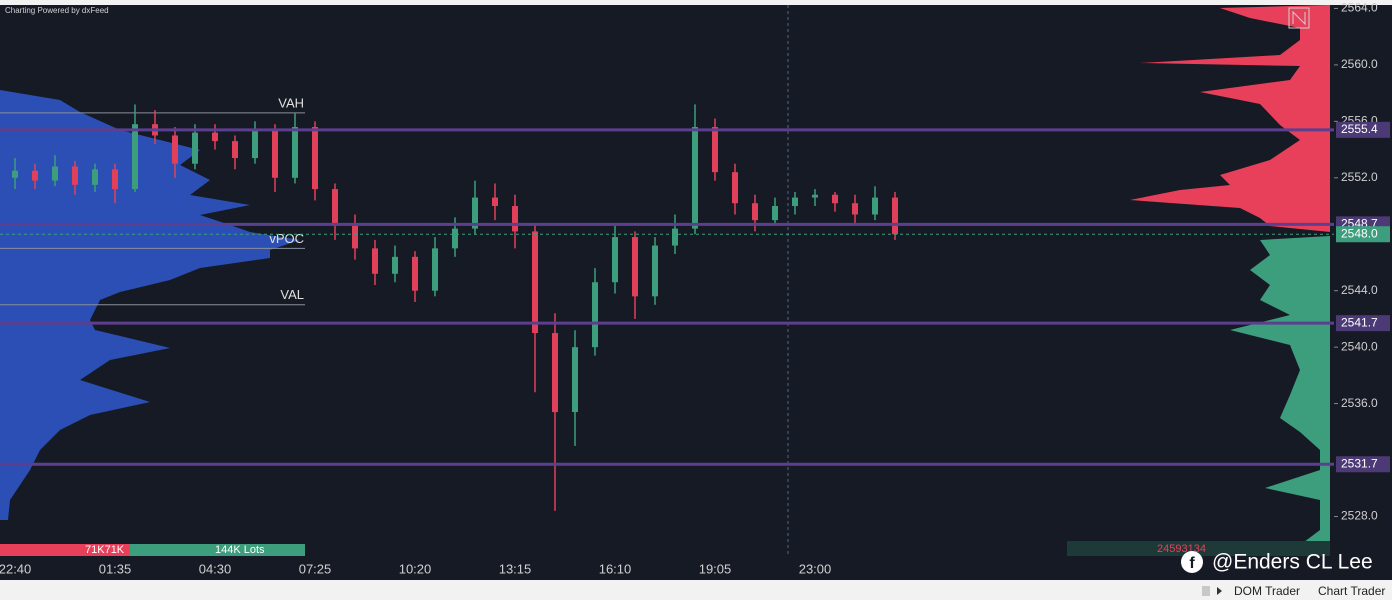 The width and height of the screenshot is (1392, 600). Describe the element at coordinates (215, 568) in the screenshot. I see `x-tick-label: 04:30` at that location.